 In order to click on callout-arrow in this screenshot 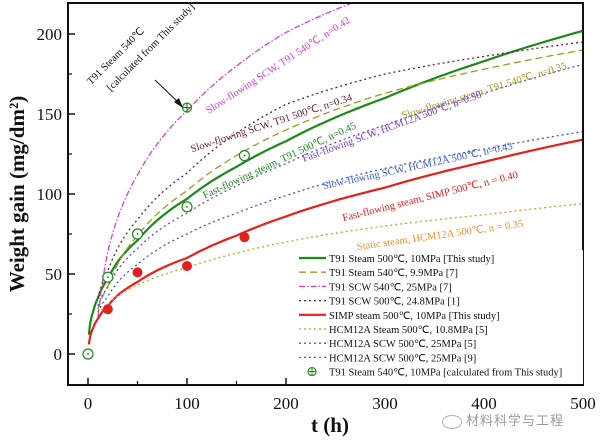, I will do `click(167, 92)`.